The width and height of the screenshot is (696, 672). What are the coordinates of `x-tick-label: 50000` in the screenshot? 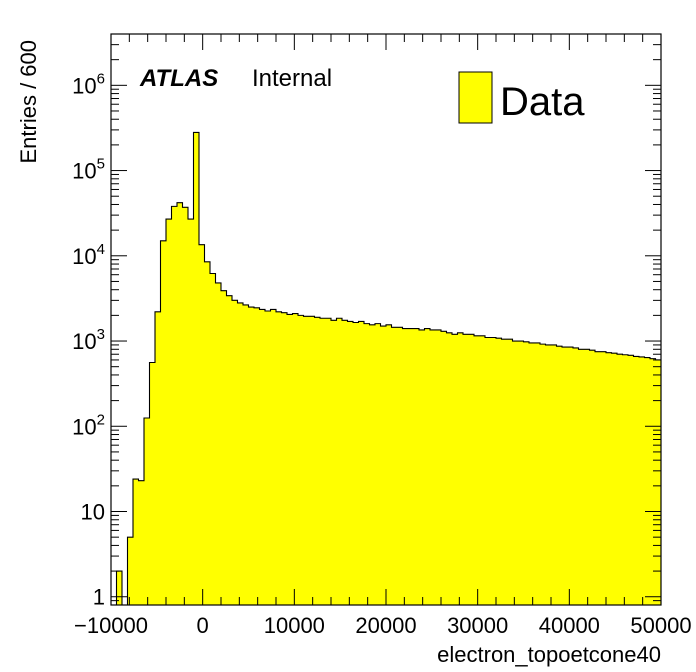 It's located at (660, 625).